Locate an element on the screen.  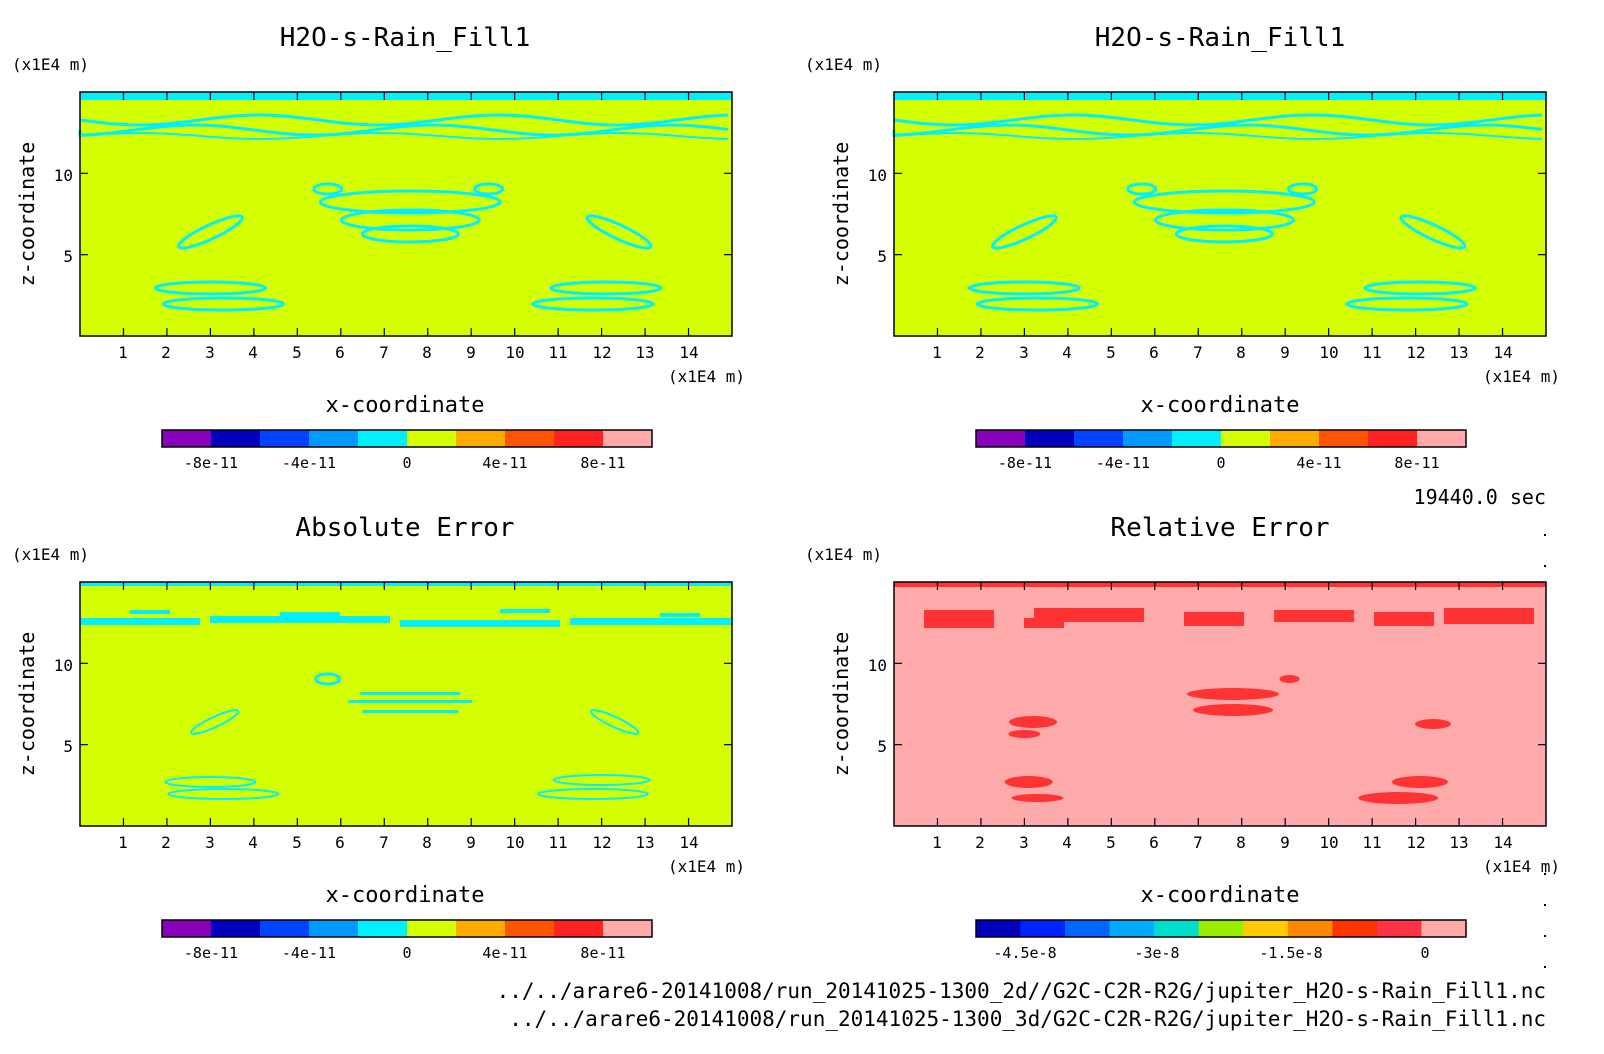
colorbar-cells is located at coordinates (407, 928).